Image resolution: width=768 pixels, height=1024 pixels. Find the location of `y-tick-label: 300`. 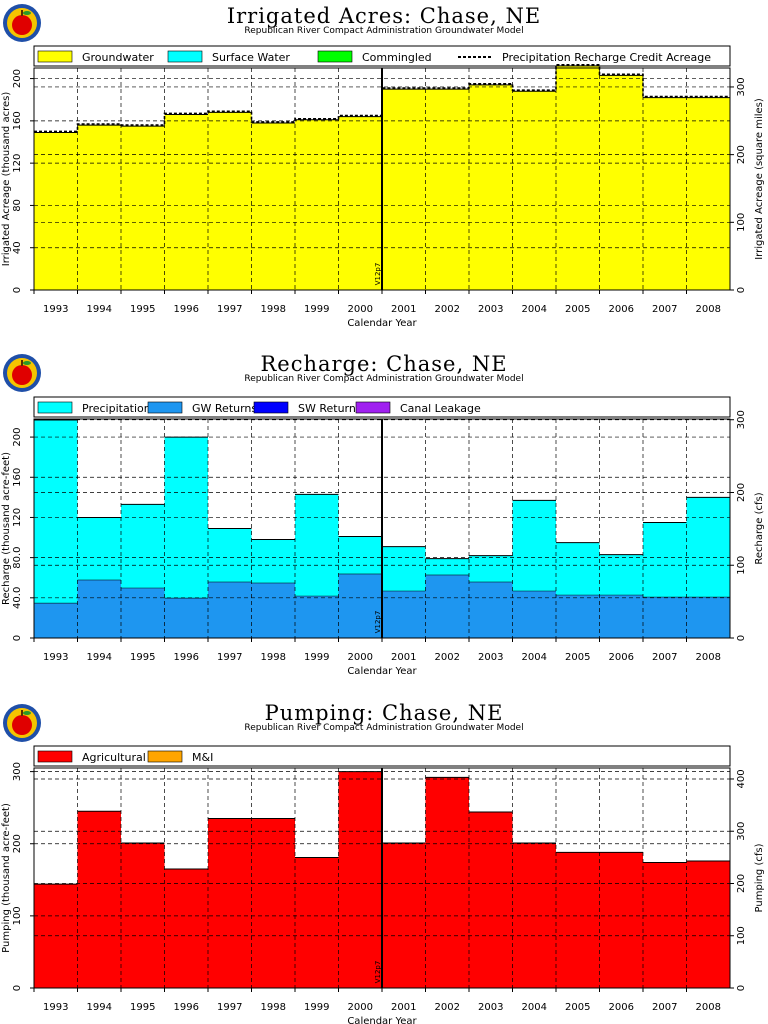

y-tick-label: 300 is located at coordinates (17, 771).